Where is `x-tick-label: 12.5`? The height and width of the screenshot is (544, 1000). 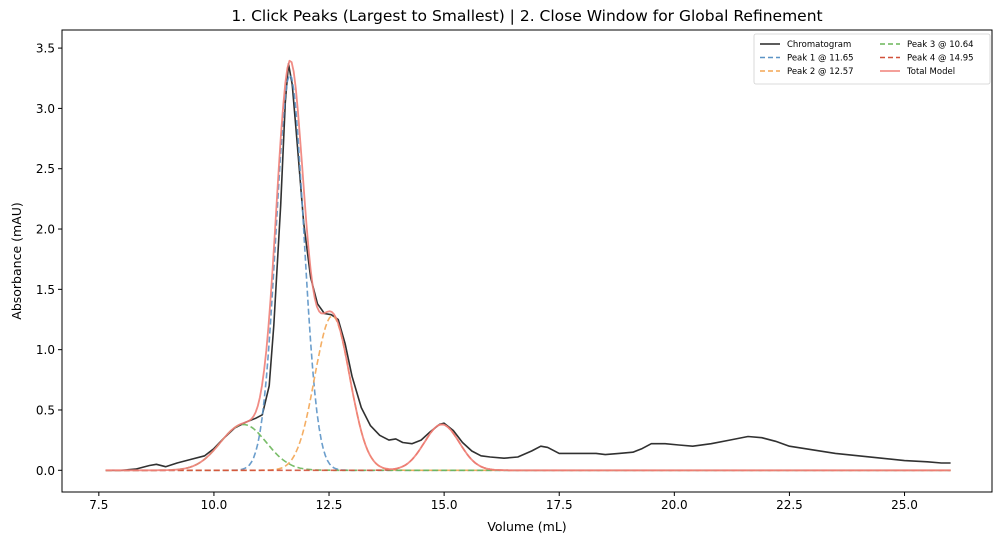
x-tick-label: 12.5 is located at coordinates (329, 505).